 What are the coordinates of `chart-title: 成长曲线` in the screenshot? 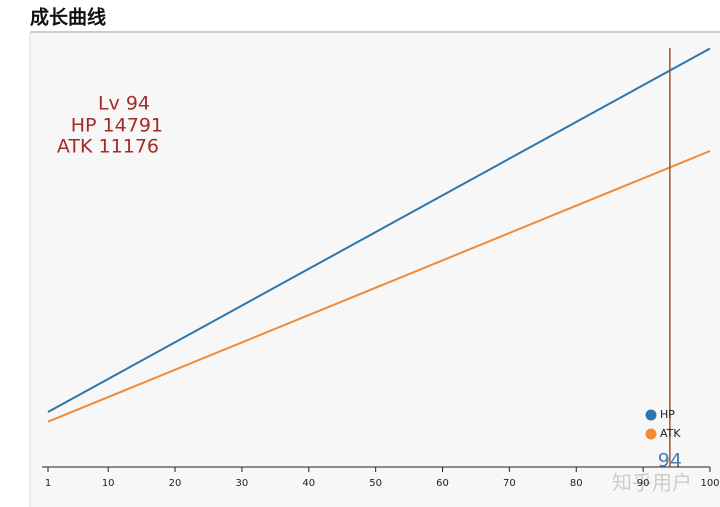 It's located at (68, 17).